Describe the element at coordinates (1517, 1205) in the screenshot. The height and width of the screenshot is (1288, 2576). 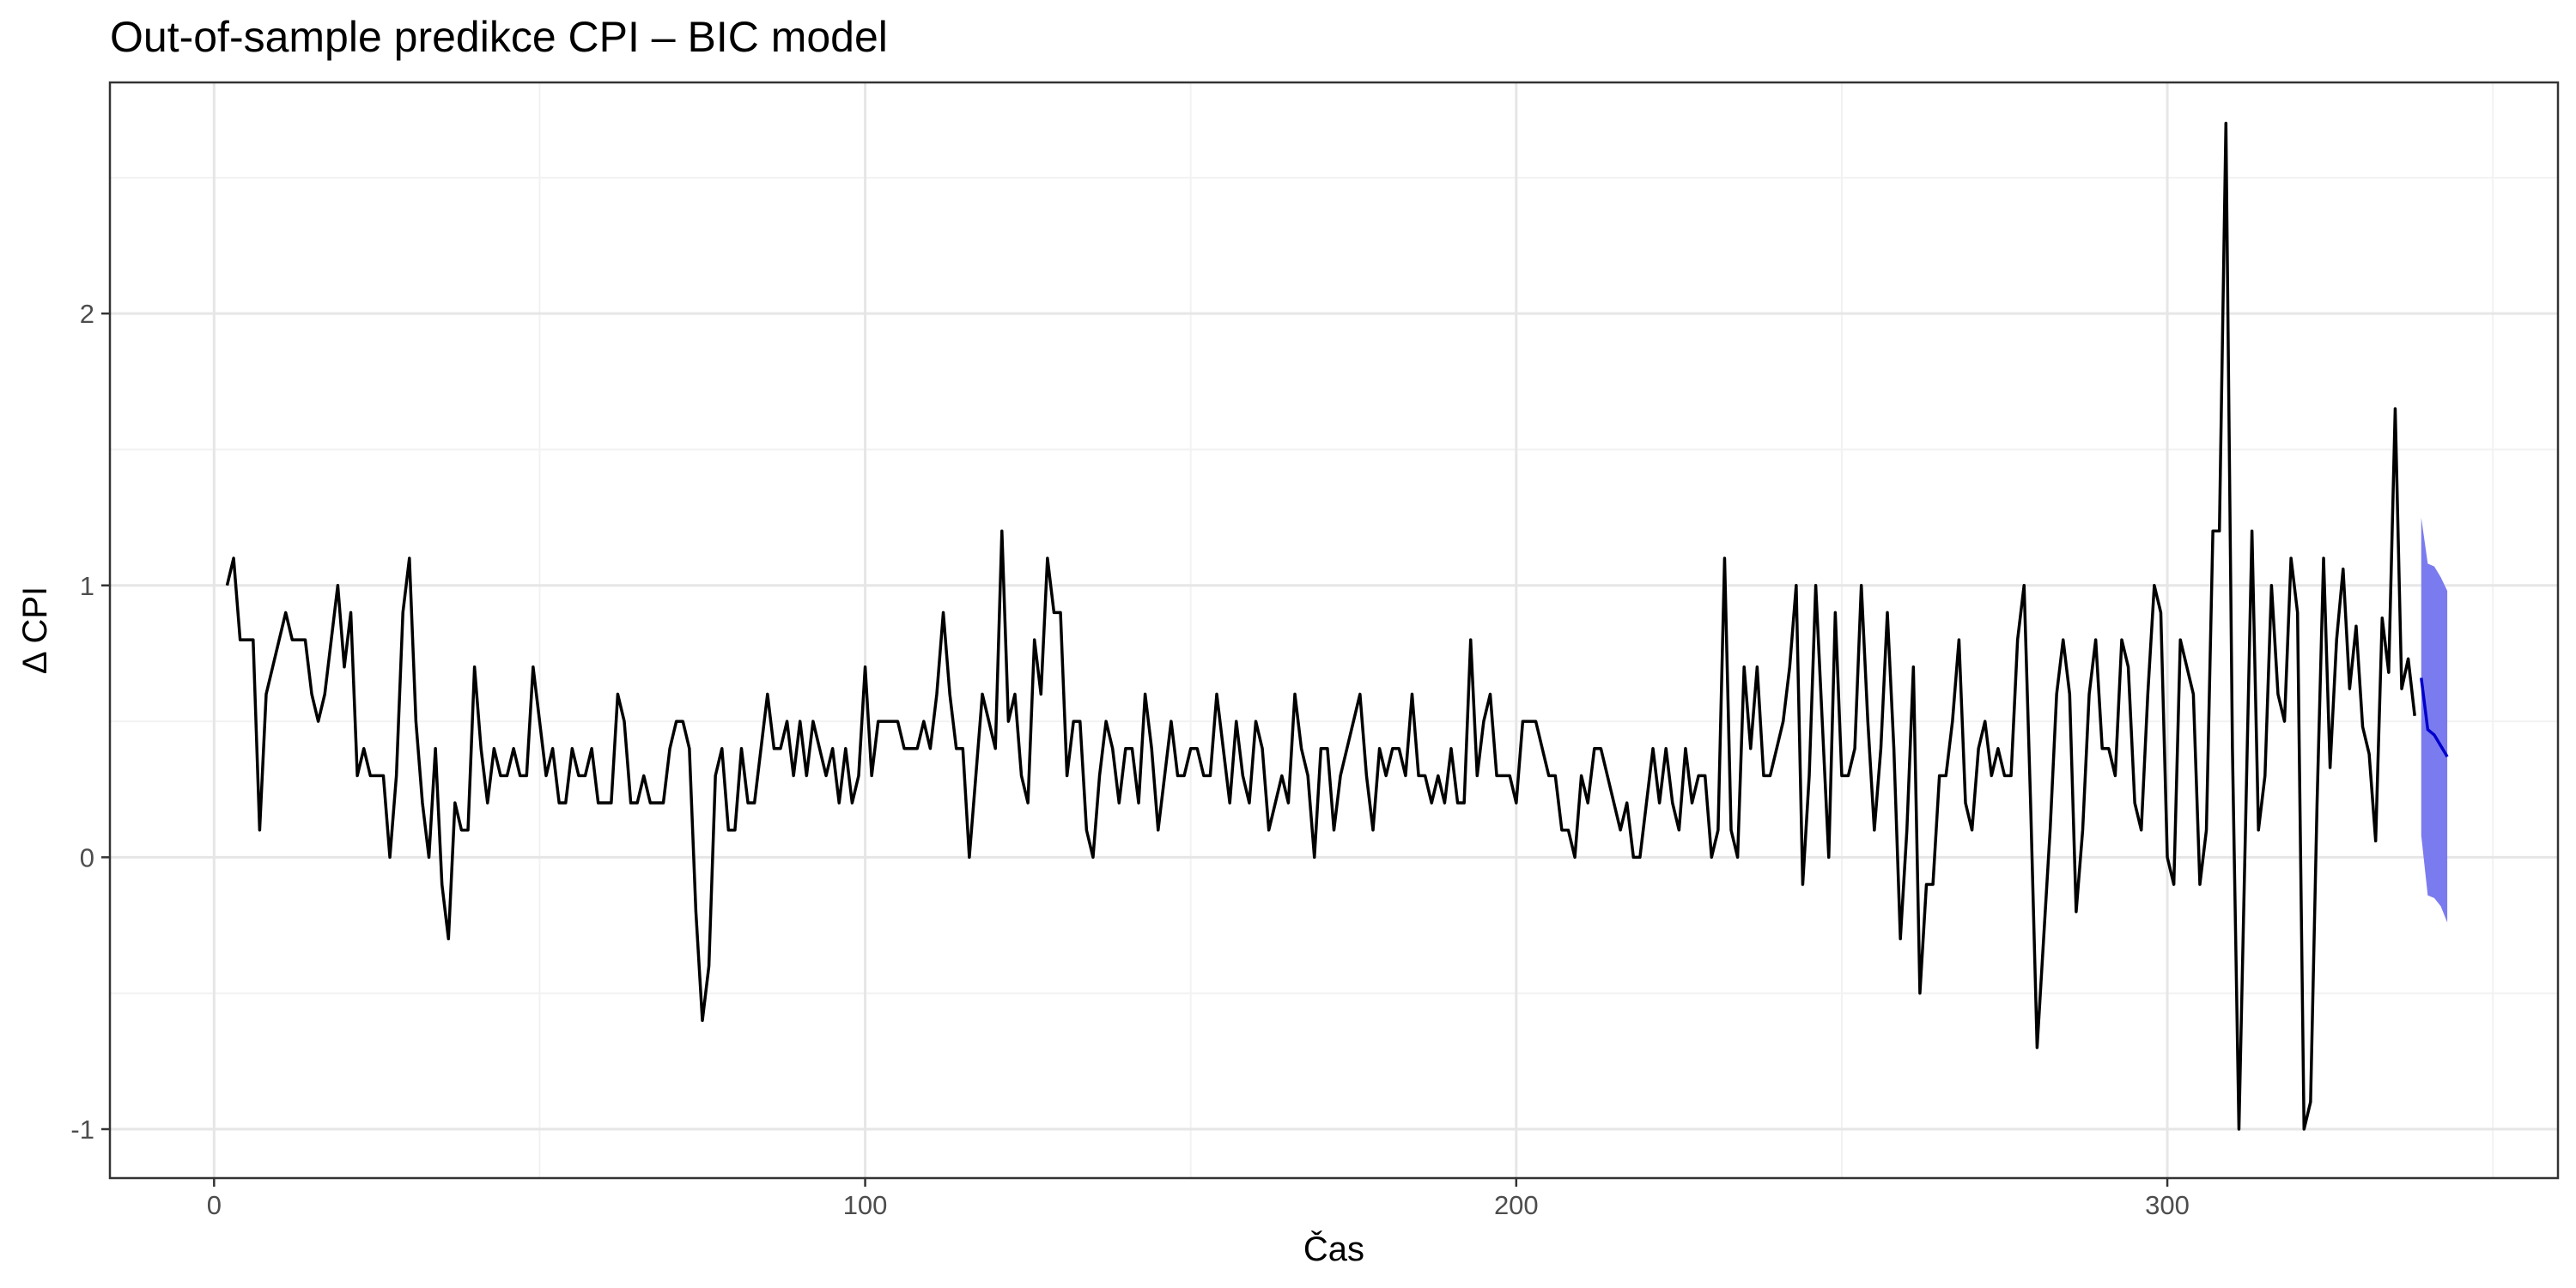
I see `x-tick-label: 200` at that location.